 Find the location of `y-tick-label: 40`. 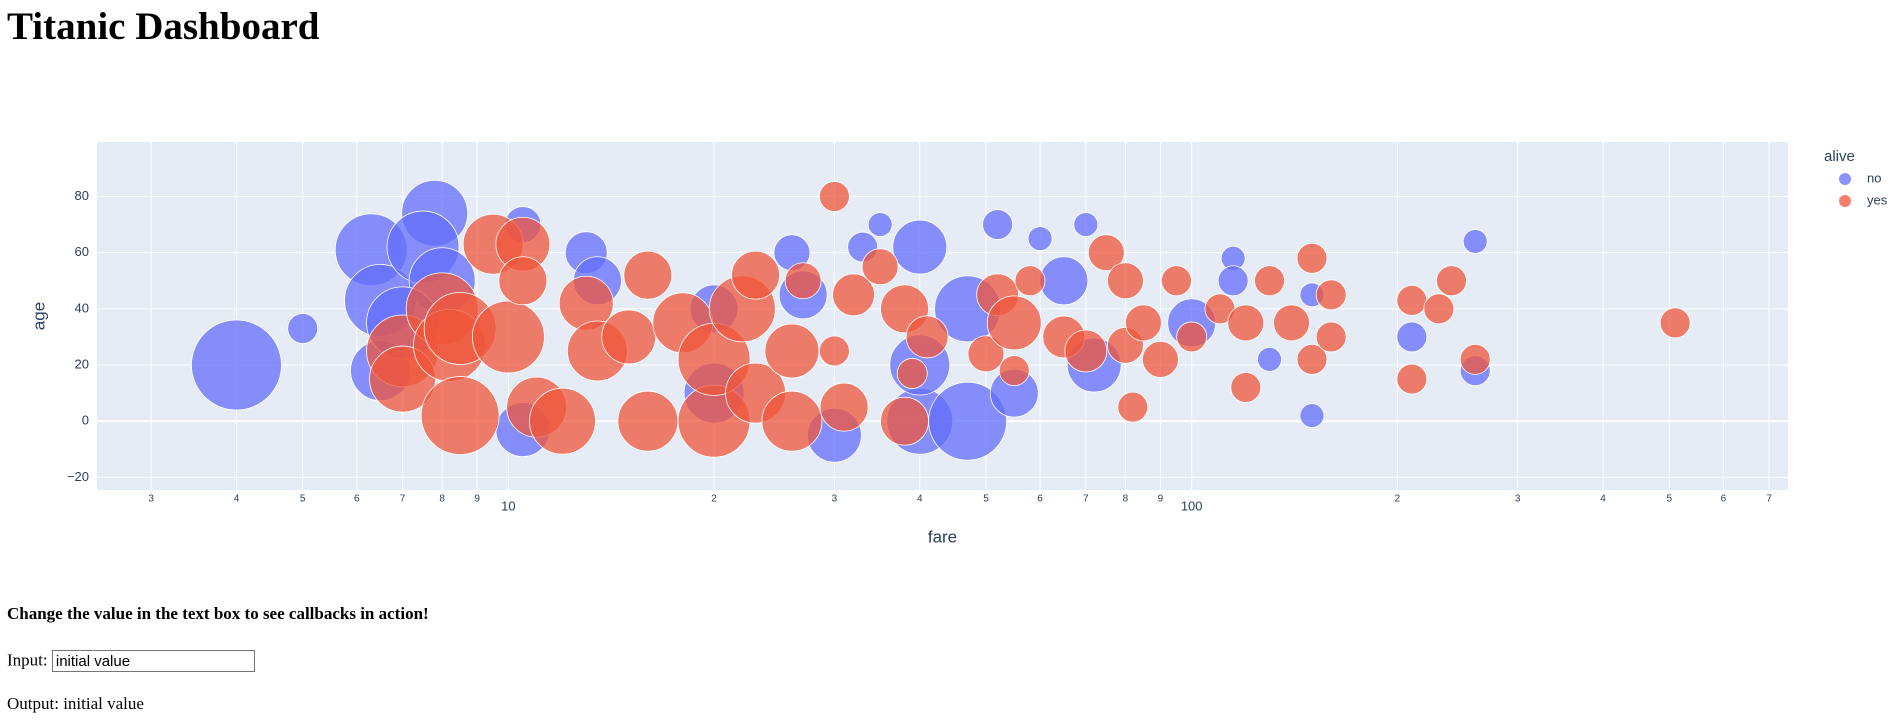

y-tick-label: 40 is located at coordinates (82, 307).